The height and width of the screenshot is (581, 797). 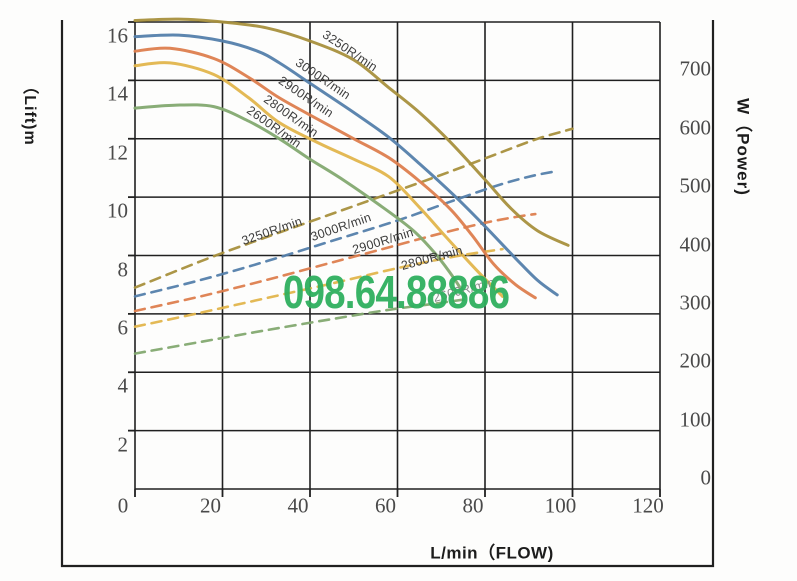 I want to click on x-axis-tick-120: 120, so click(x=648, y=505).